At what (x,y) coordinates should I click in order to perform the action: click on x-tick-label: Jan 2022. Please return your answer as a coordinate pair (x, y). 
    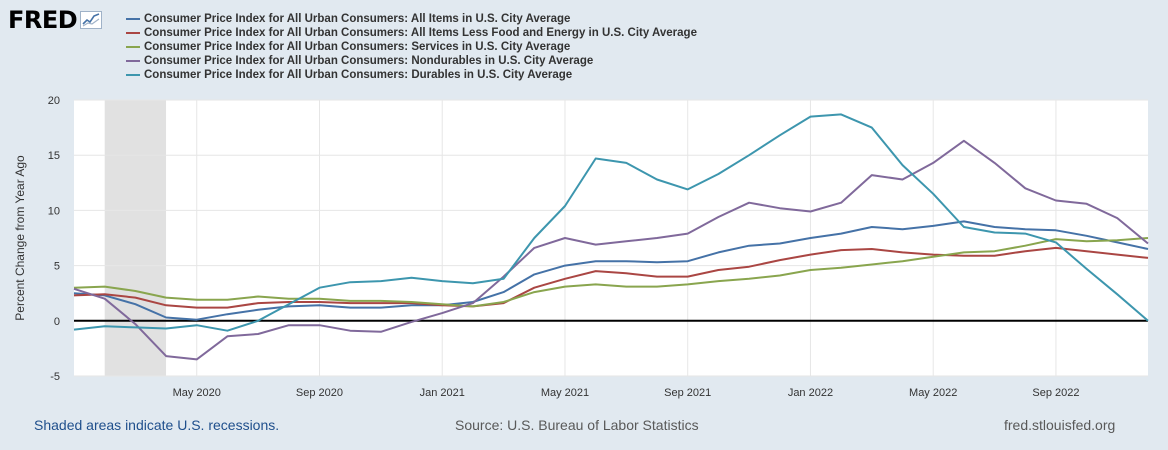
    Looking at the image, I should click on (810, 393).